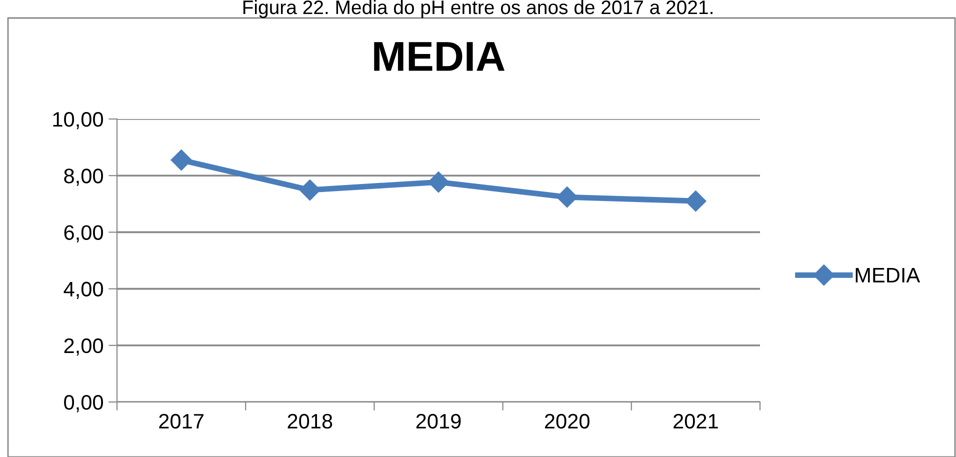 Image resolution: width=956 pixels, height=457 pixels. Describe the element at coordinates (83, 233) in the screenshot. I see `y-tick-label: 6,00` at that location.